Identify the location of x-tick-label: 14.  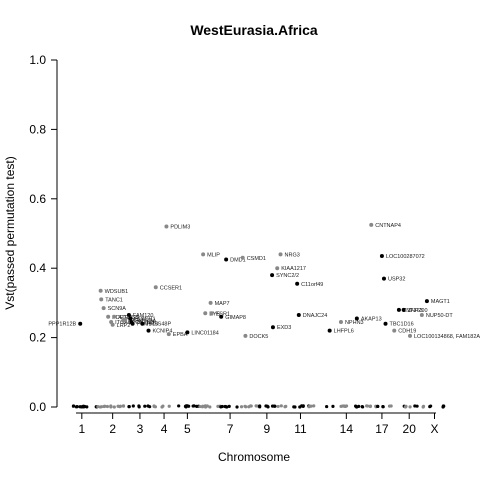
(347, 429).